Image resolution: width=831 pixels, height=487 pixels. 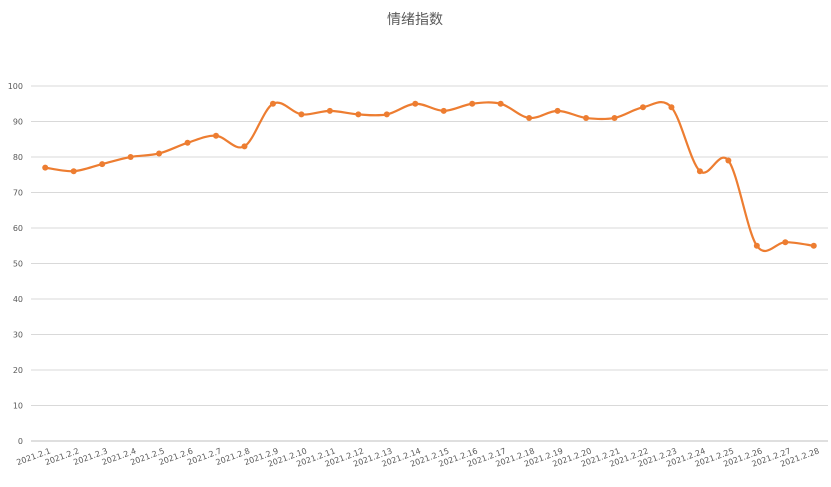 I want to click on y-tick-label: 40, so click(x=18, y=299).